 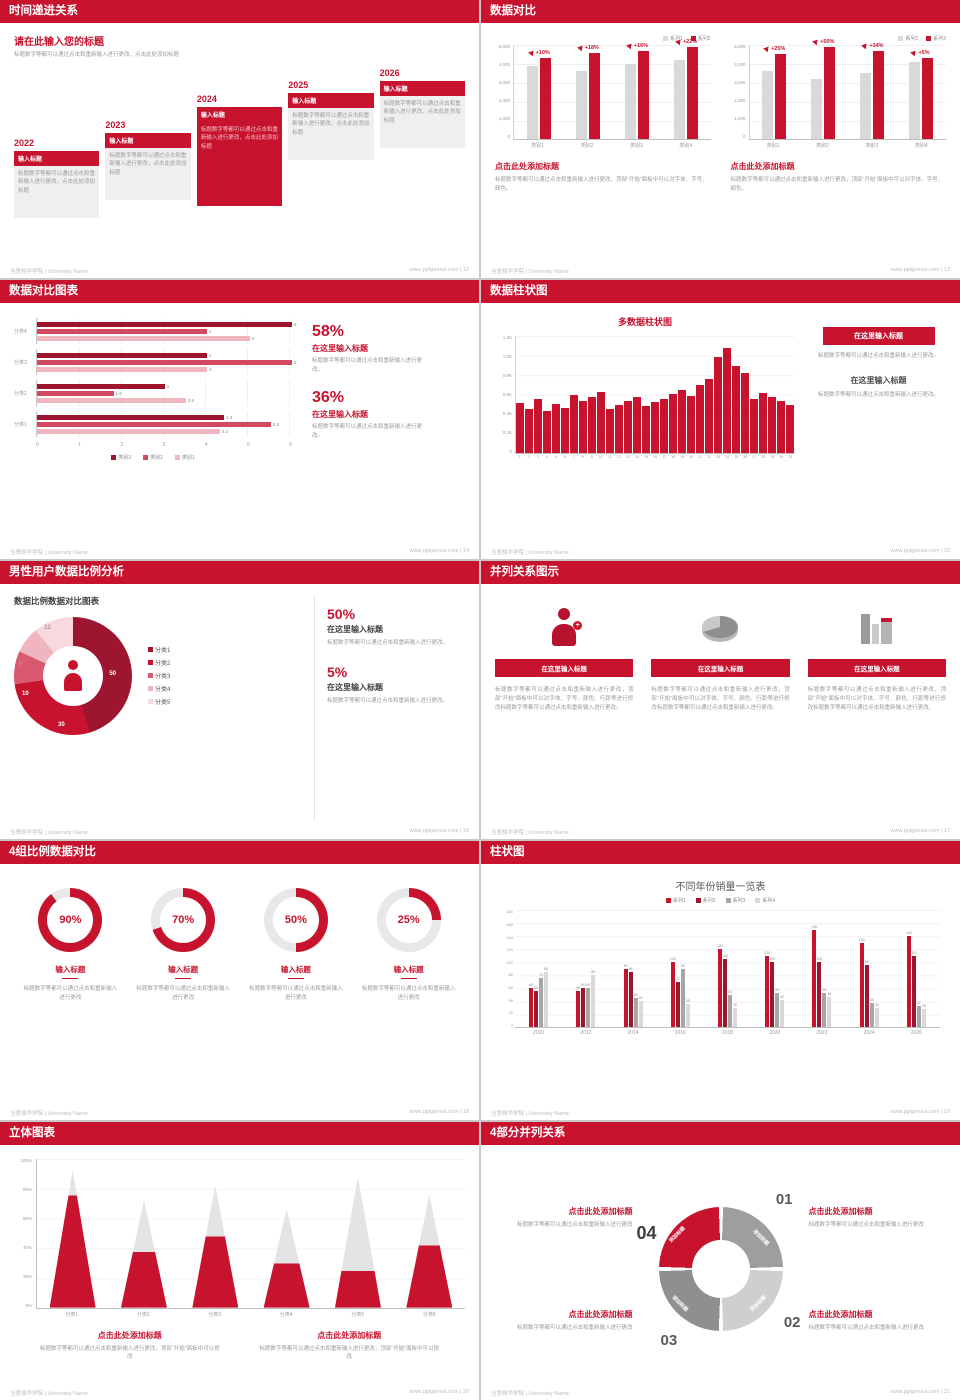 I want to click on s19-bar: 28, so click(x=923, y=1016).